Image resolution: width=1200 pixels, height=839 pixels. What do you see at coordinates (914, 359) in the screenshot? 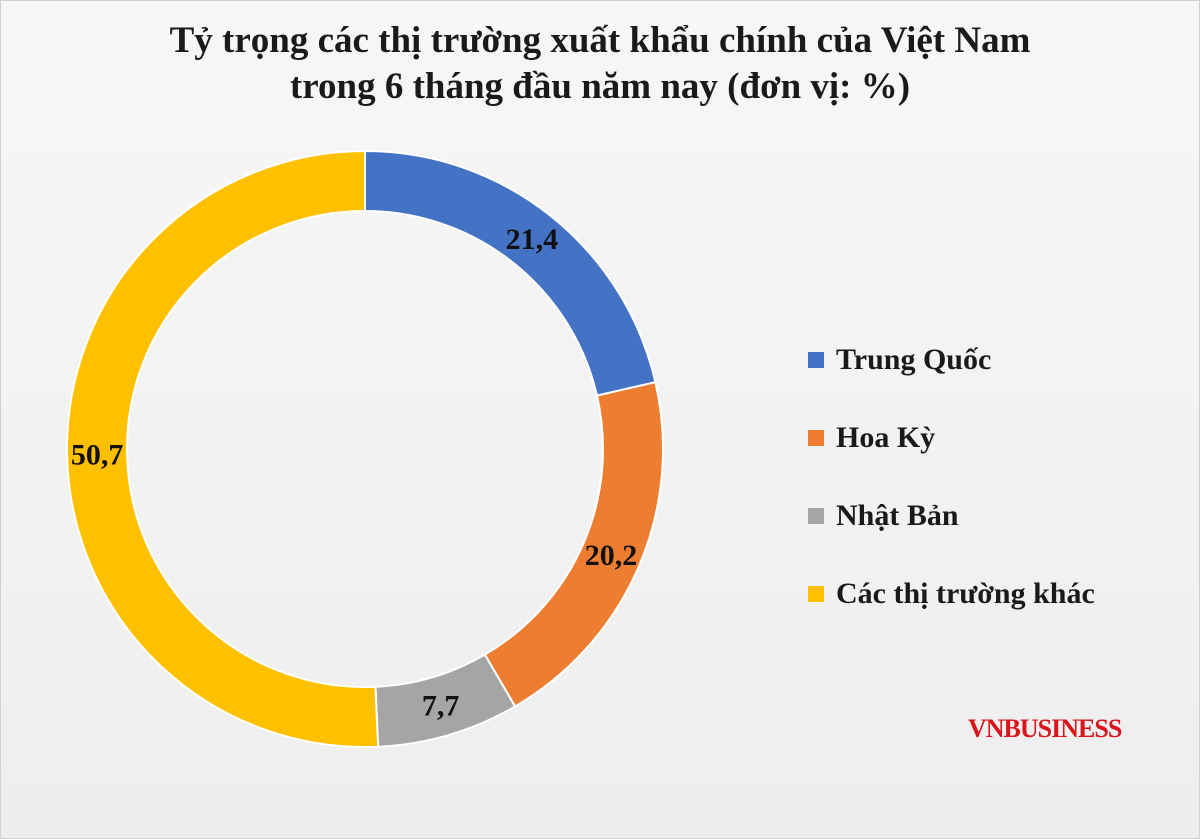
I see `legend-label-trung-quoc: Trung Quốc` at bounding box center [914, 359].